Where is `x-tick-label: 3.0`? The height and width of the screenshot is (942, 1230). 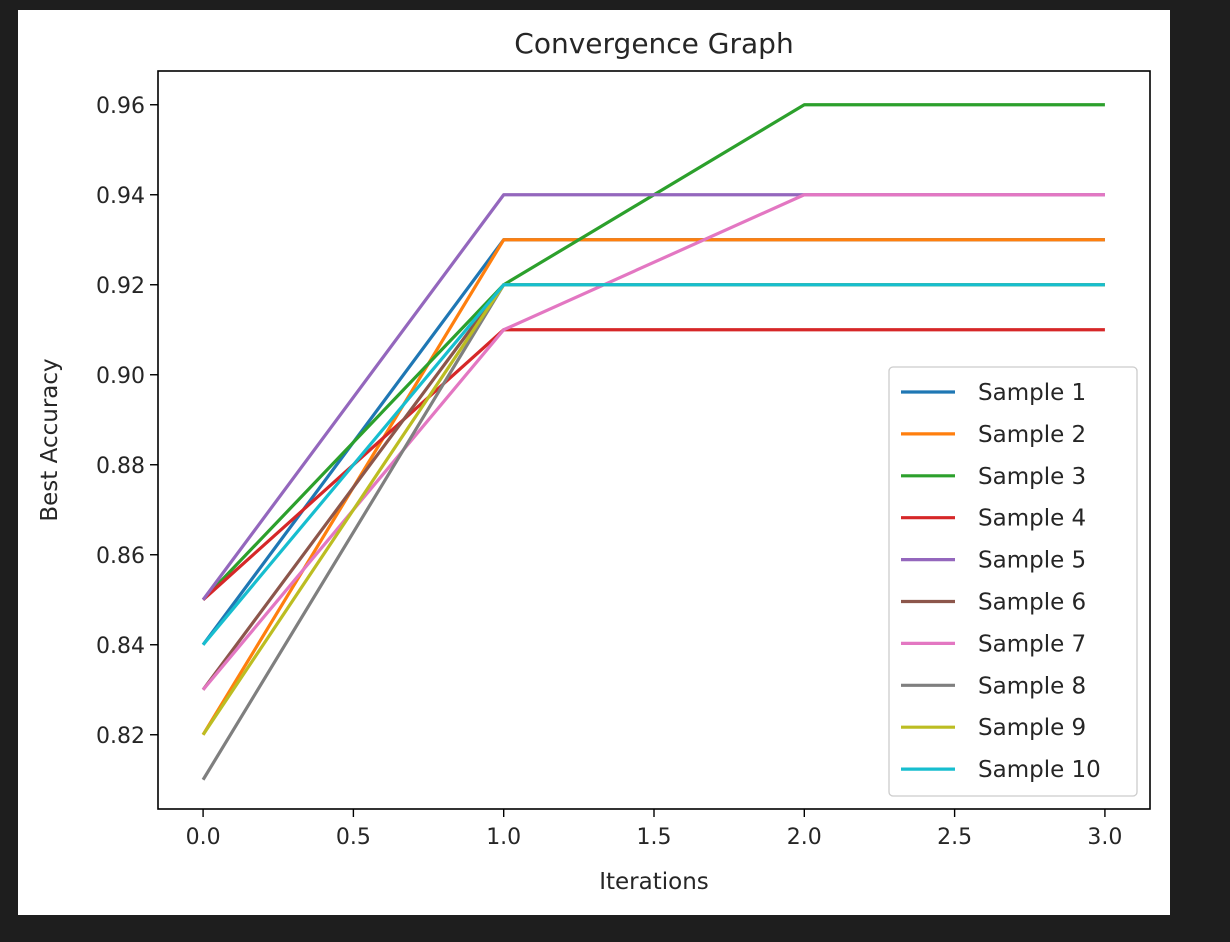 x-tick-label: 3.0 is located at coordinates (1104, 837).